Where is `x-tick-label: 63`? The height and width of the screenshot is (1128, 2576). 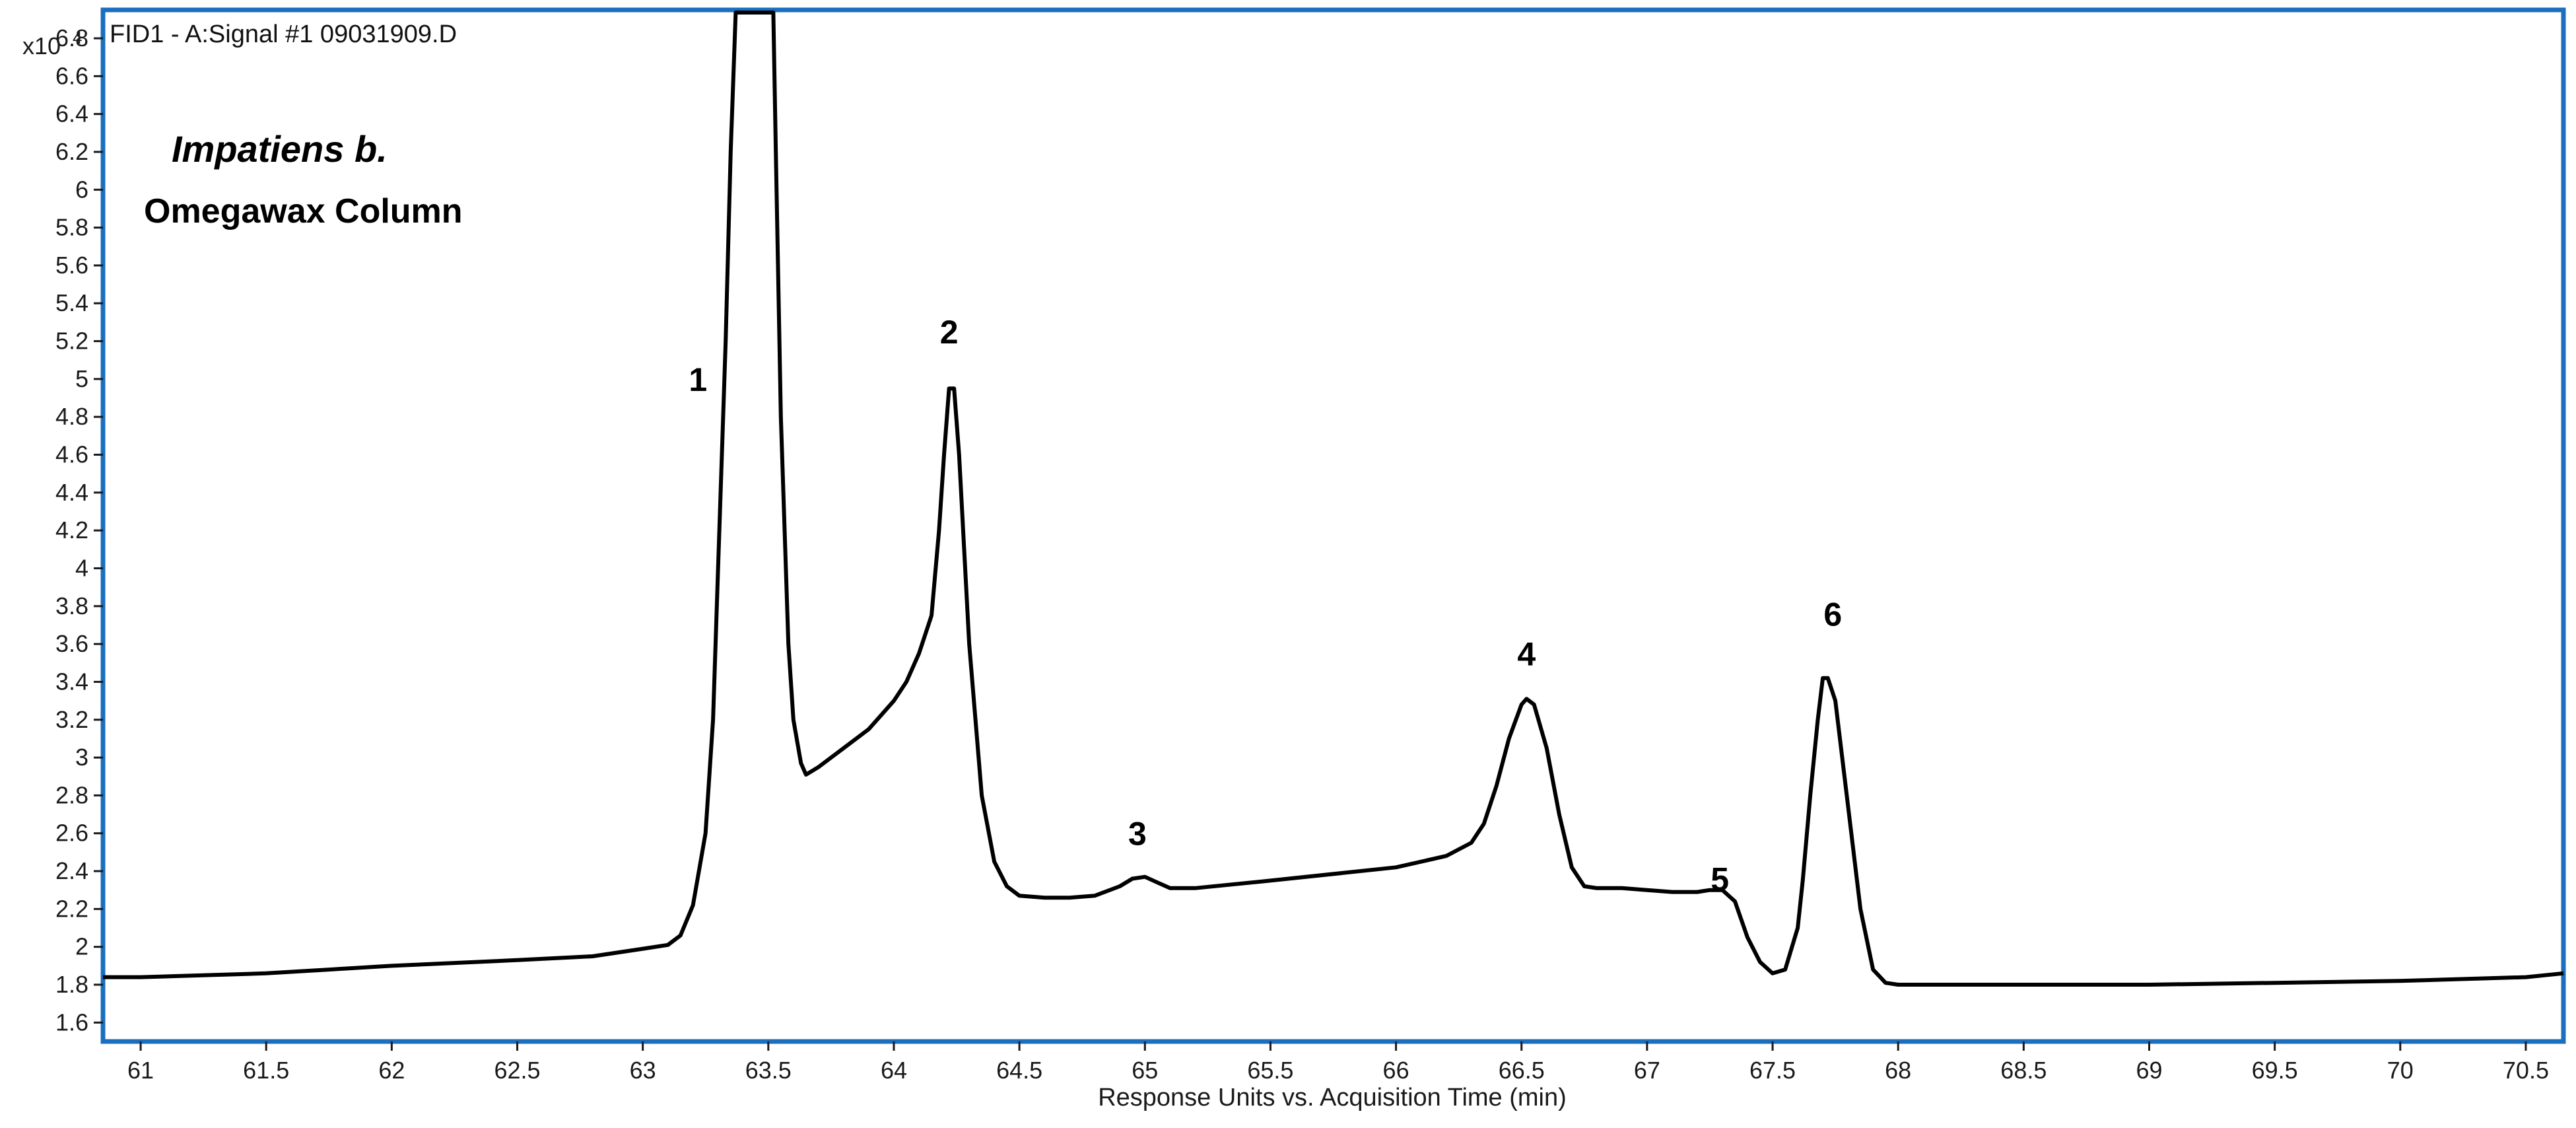
x-tick-label: 63 is located at coordinates (643, 1070).